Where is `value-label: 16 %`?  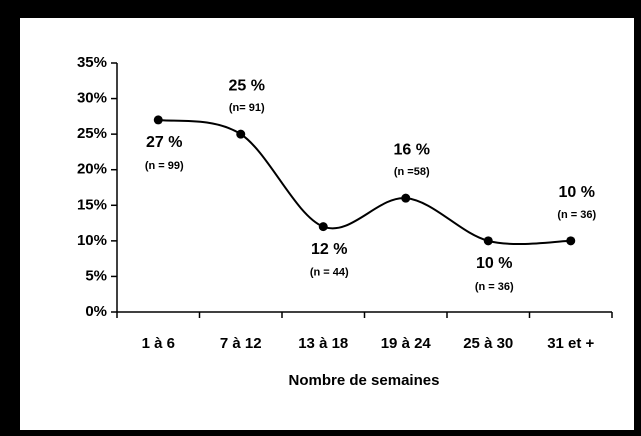 value-label: 16 % is located at coordinates (412, 149).